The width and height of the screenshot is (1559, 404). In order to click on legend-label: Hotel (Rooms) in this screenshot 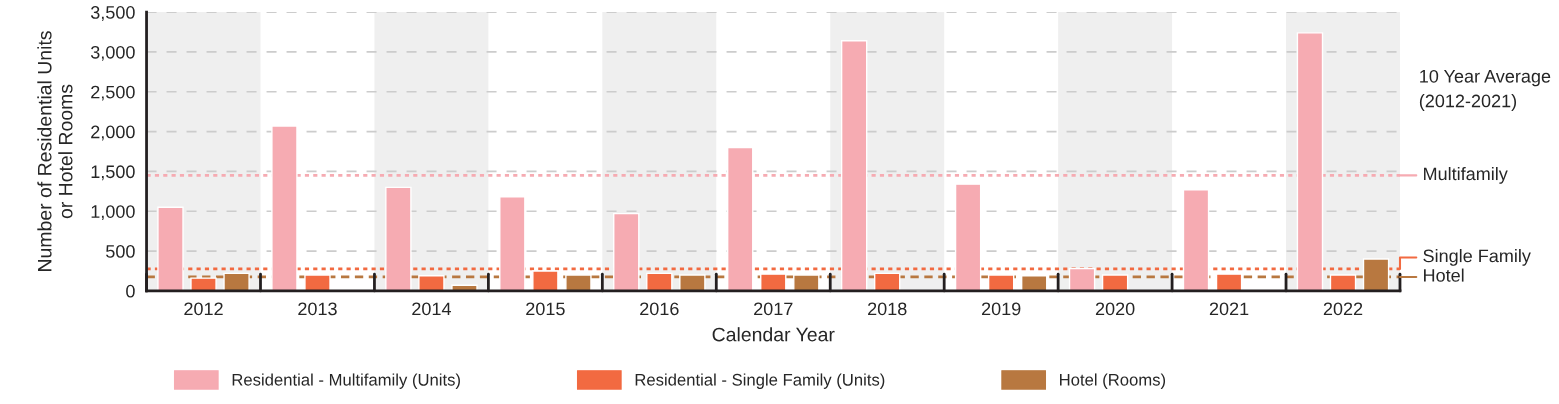, I will do `click(1113, 381)`.